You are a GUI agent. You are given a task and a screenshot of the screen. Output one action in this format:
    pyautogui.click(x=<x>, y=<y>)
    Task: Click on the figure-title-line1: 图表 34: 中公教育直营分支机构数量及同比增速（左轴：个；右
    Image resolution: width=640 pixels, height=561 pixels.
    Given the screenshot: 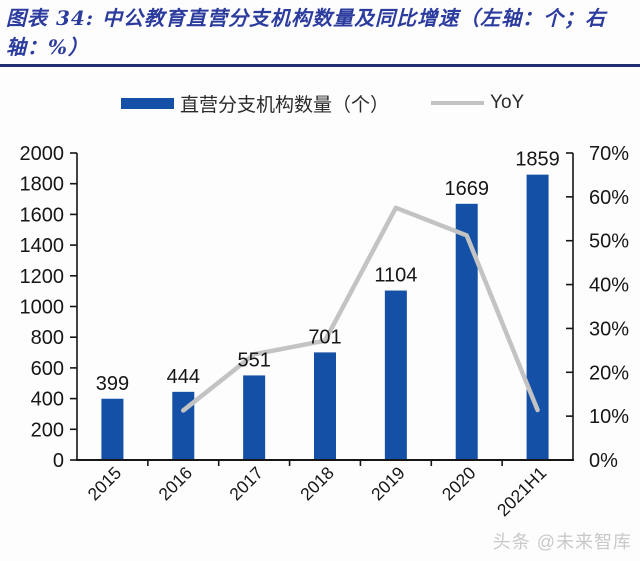 What is the action you would take?
    pyautogui.click(x=306, y=18)
    